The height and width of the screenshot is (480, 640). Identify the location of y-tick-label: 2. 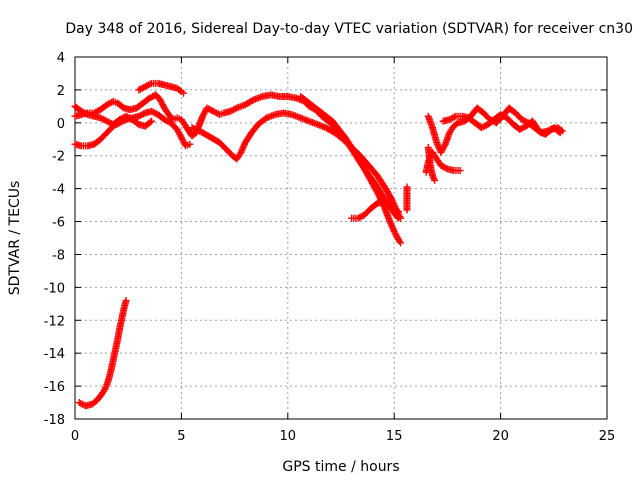
(61, 91).